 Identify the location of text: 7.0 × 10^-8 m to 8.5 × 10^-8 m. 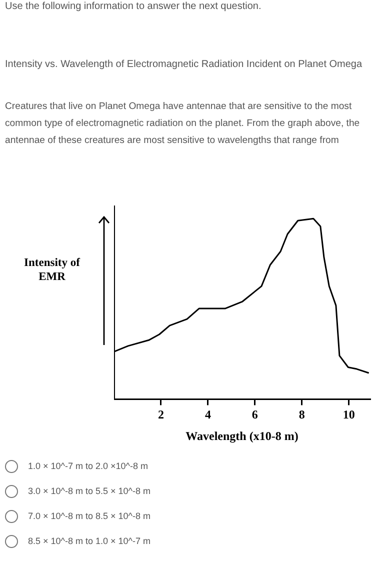
(89, 516).